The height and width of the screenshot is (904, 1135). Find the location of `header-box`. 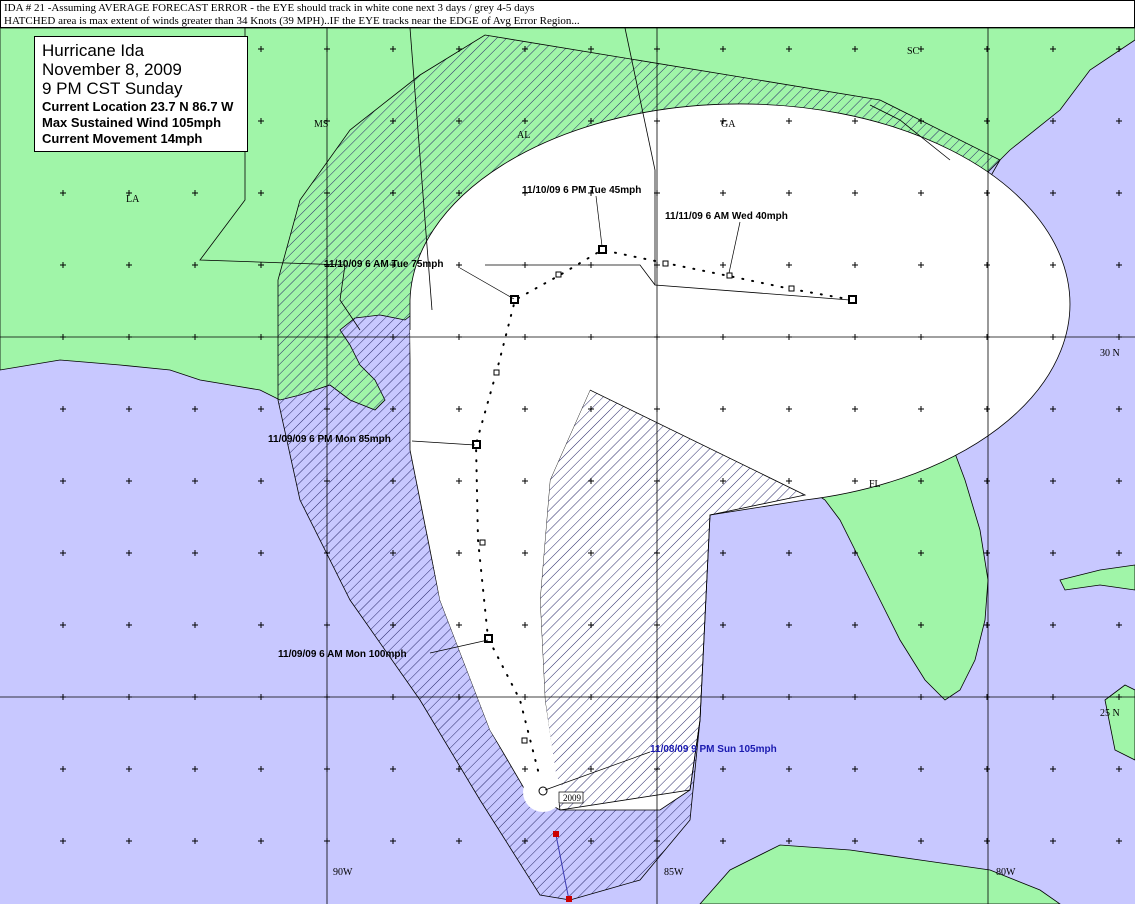

header-box is located at coordinates (567, 14).